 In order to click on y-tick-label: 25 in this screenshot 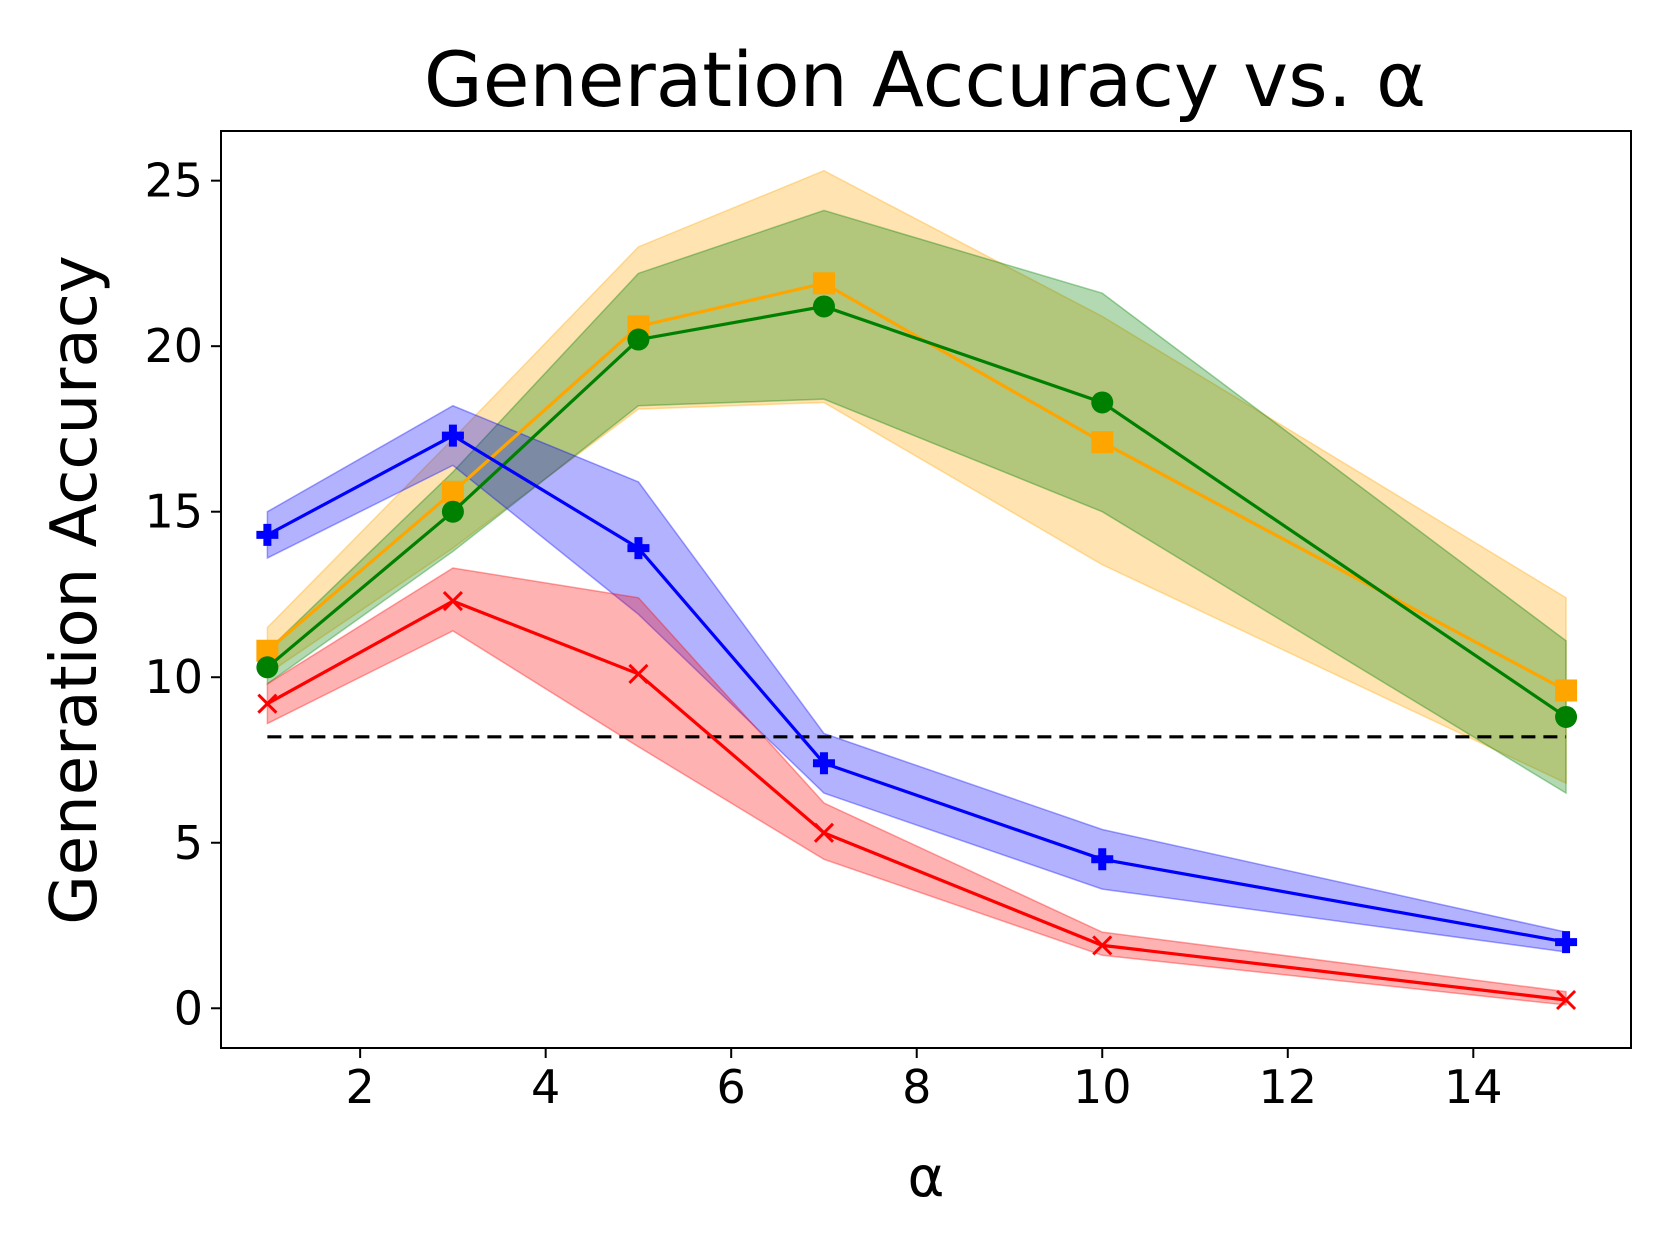, I will do `click(173, 181)`.